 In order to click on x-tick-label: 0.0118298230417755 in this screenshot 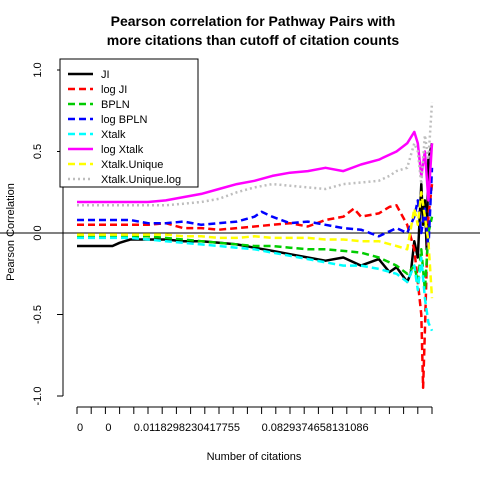, I will do `click(187, 428)`.